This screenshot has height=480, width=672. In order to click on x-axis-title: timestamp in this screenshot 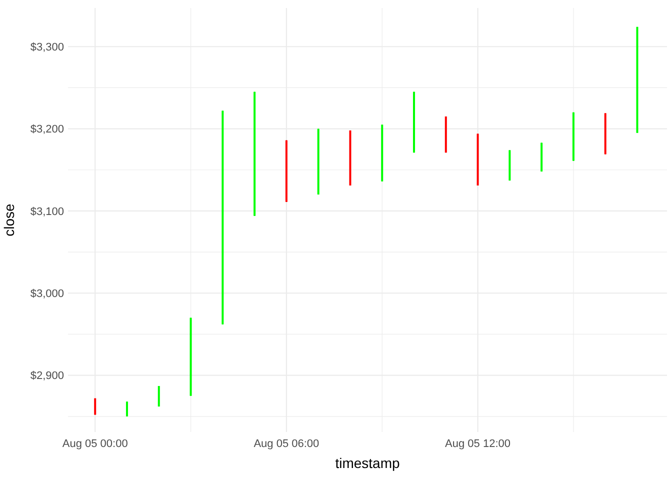, I will do `click(367, 463)`.